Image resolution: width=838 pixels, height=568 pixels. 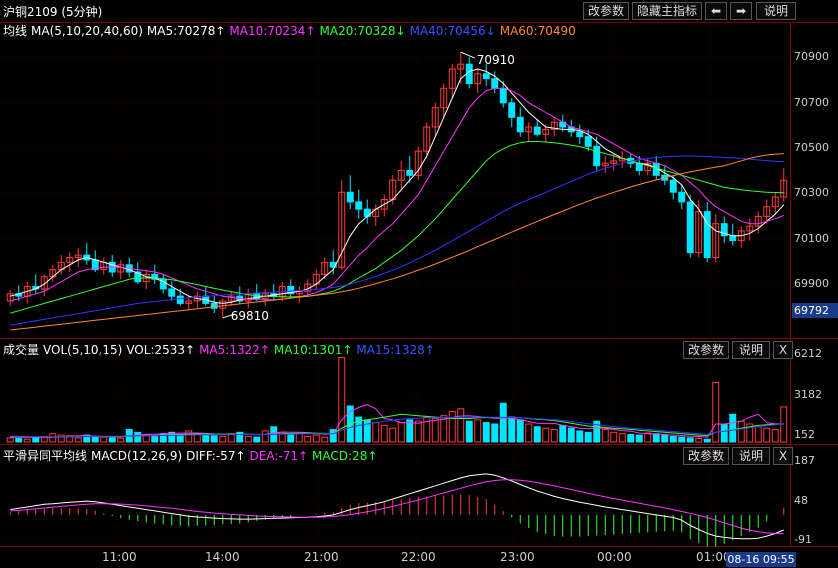 What do you see at coordinates (811, 147) in the screenshot?
I see `main-y-tick: 70500` at bounding box center [811, 147].